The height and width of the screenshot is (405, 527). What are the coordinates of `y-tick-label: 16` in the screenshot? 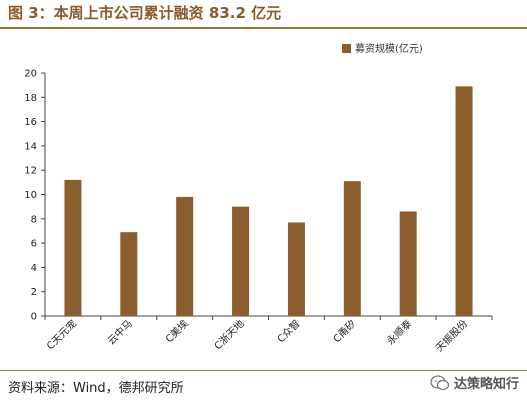 It's located at (30, 122).